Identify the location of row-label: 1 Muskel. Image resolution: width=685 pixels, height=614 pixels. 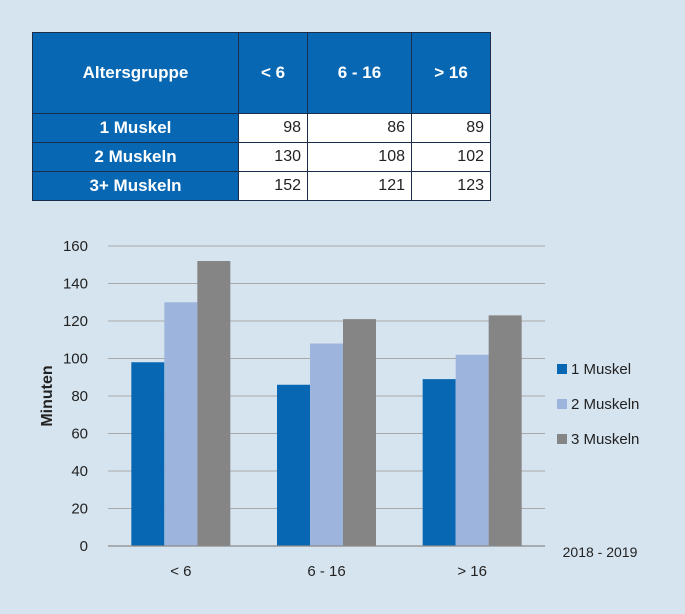
(135, 128).